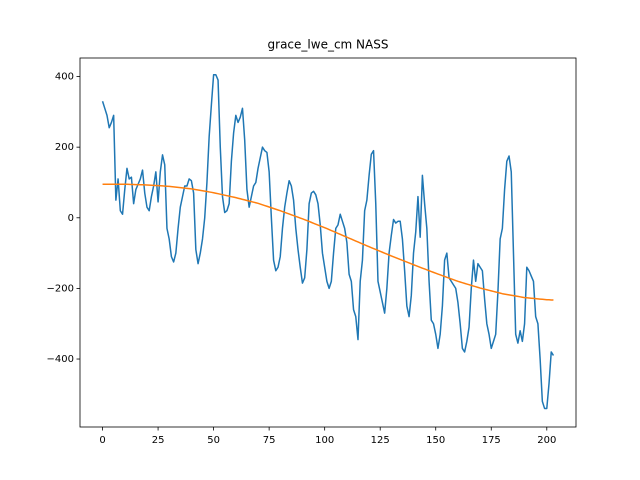 The image size is (640, 480). Describe the element at coordinates (328, 45) in the screenshot. I see `chart-title: grace_lwe_cm NASS` at that location.